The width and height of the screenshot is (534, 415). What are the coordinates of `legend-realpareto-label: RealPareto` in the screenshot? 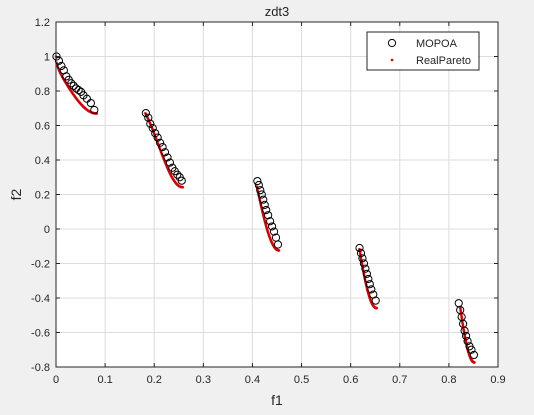 It's located at (443, 61).